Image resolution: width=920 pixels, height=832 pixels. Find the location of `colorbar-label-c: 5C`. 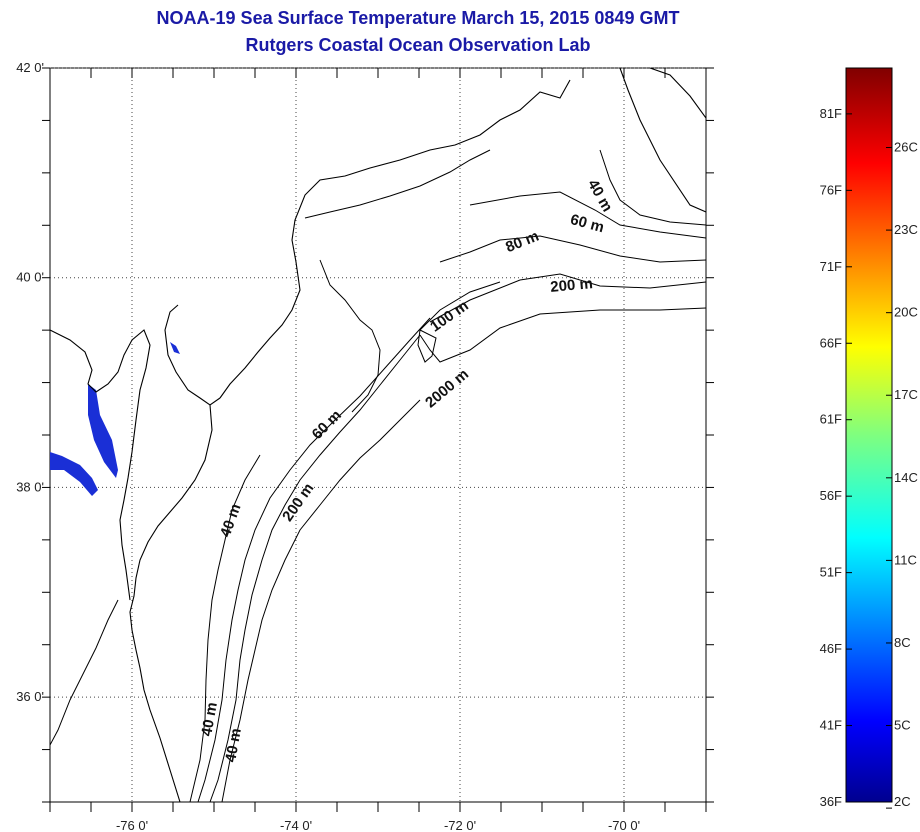

colorbar-label-c: 5C is located at coordinates (902, 725).